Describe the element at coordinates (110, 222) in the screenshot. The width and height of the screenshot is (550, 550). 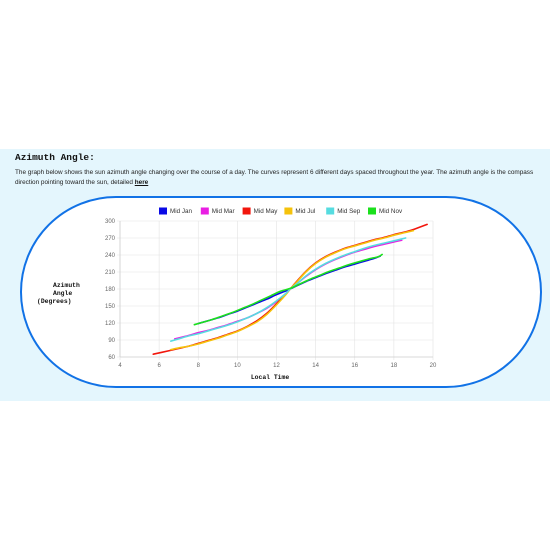
I see `y-tick-label: 300` at that location.